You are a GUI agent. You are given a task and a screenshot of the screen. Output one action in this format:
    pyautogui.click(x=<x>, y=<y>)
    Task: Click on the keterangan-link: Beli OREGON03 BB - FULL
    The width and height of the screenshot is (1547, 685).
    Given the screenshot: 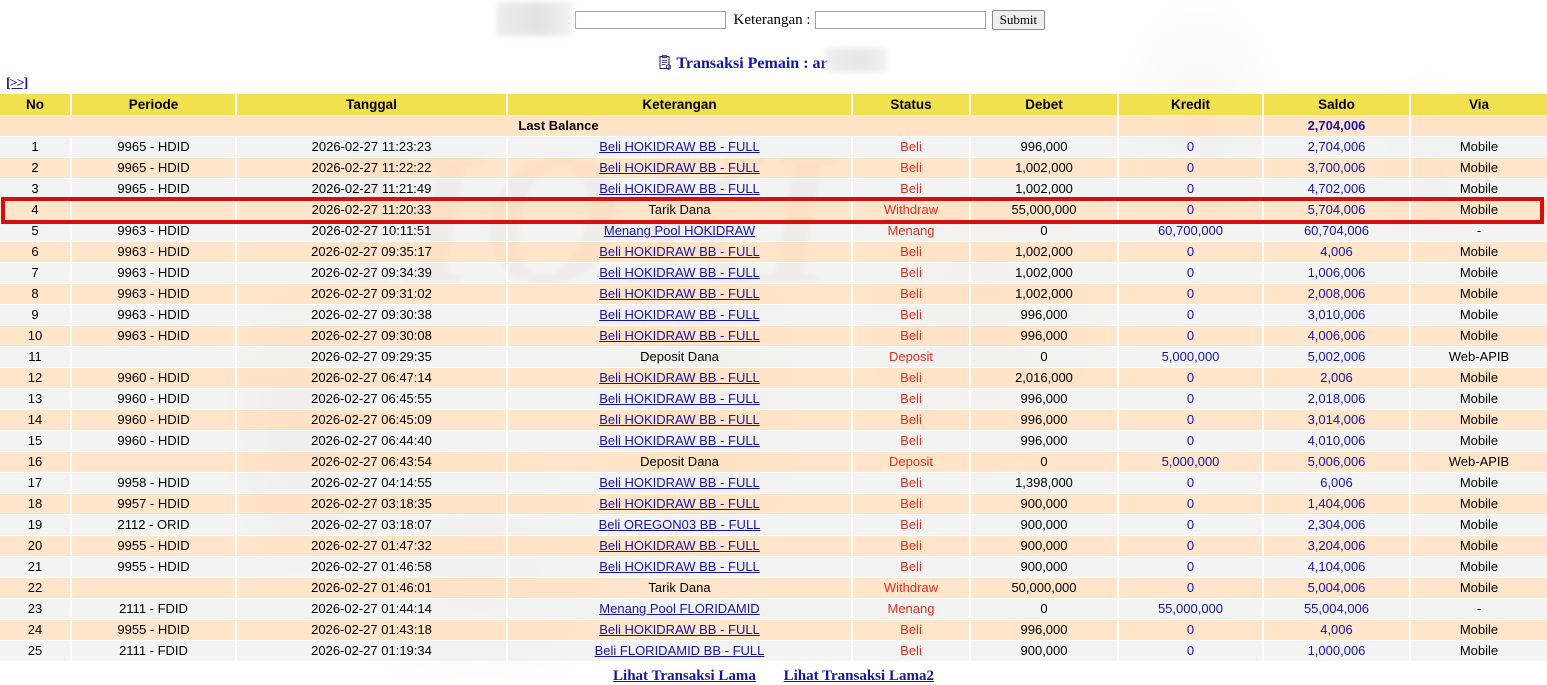 What is the action you would take?
    pyautogui.click(x=679, y=524)
    